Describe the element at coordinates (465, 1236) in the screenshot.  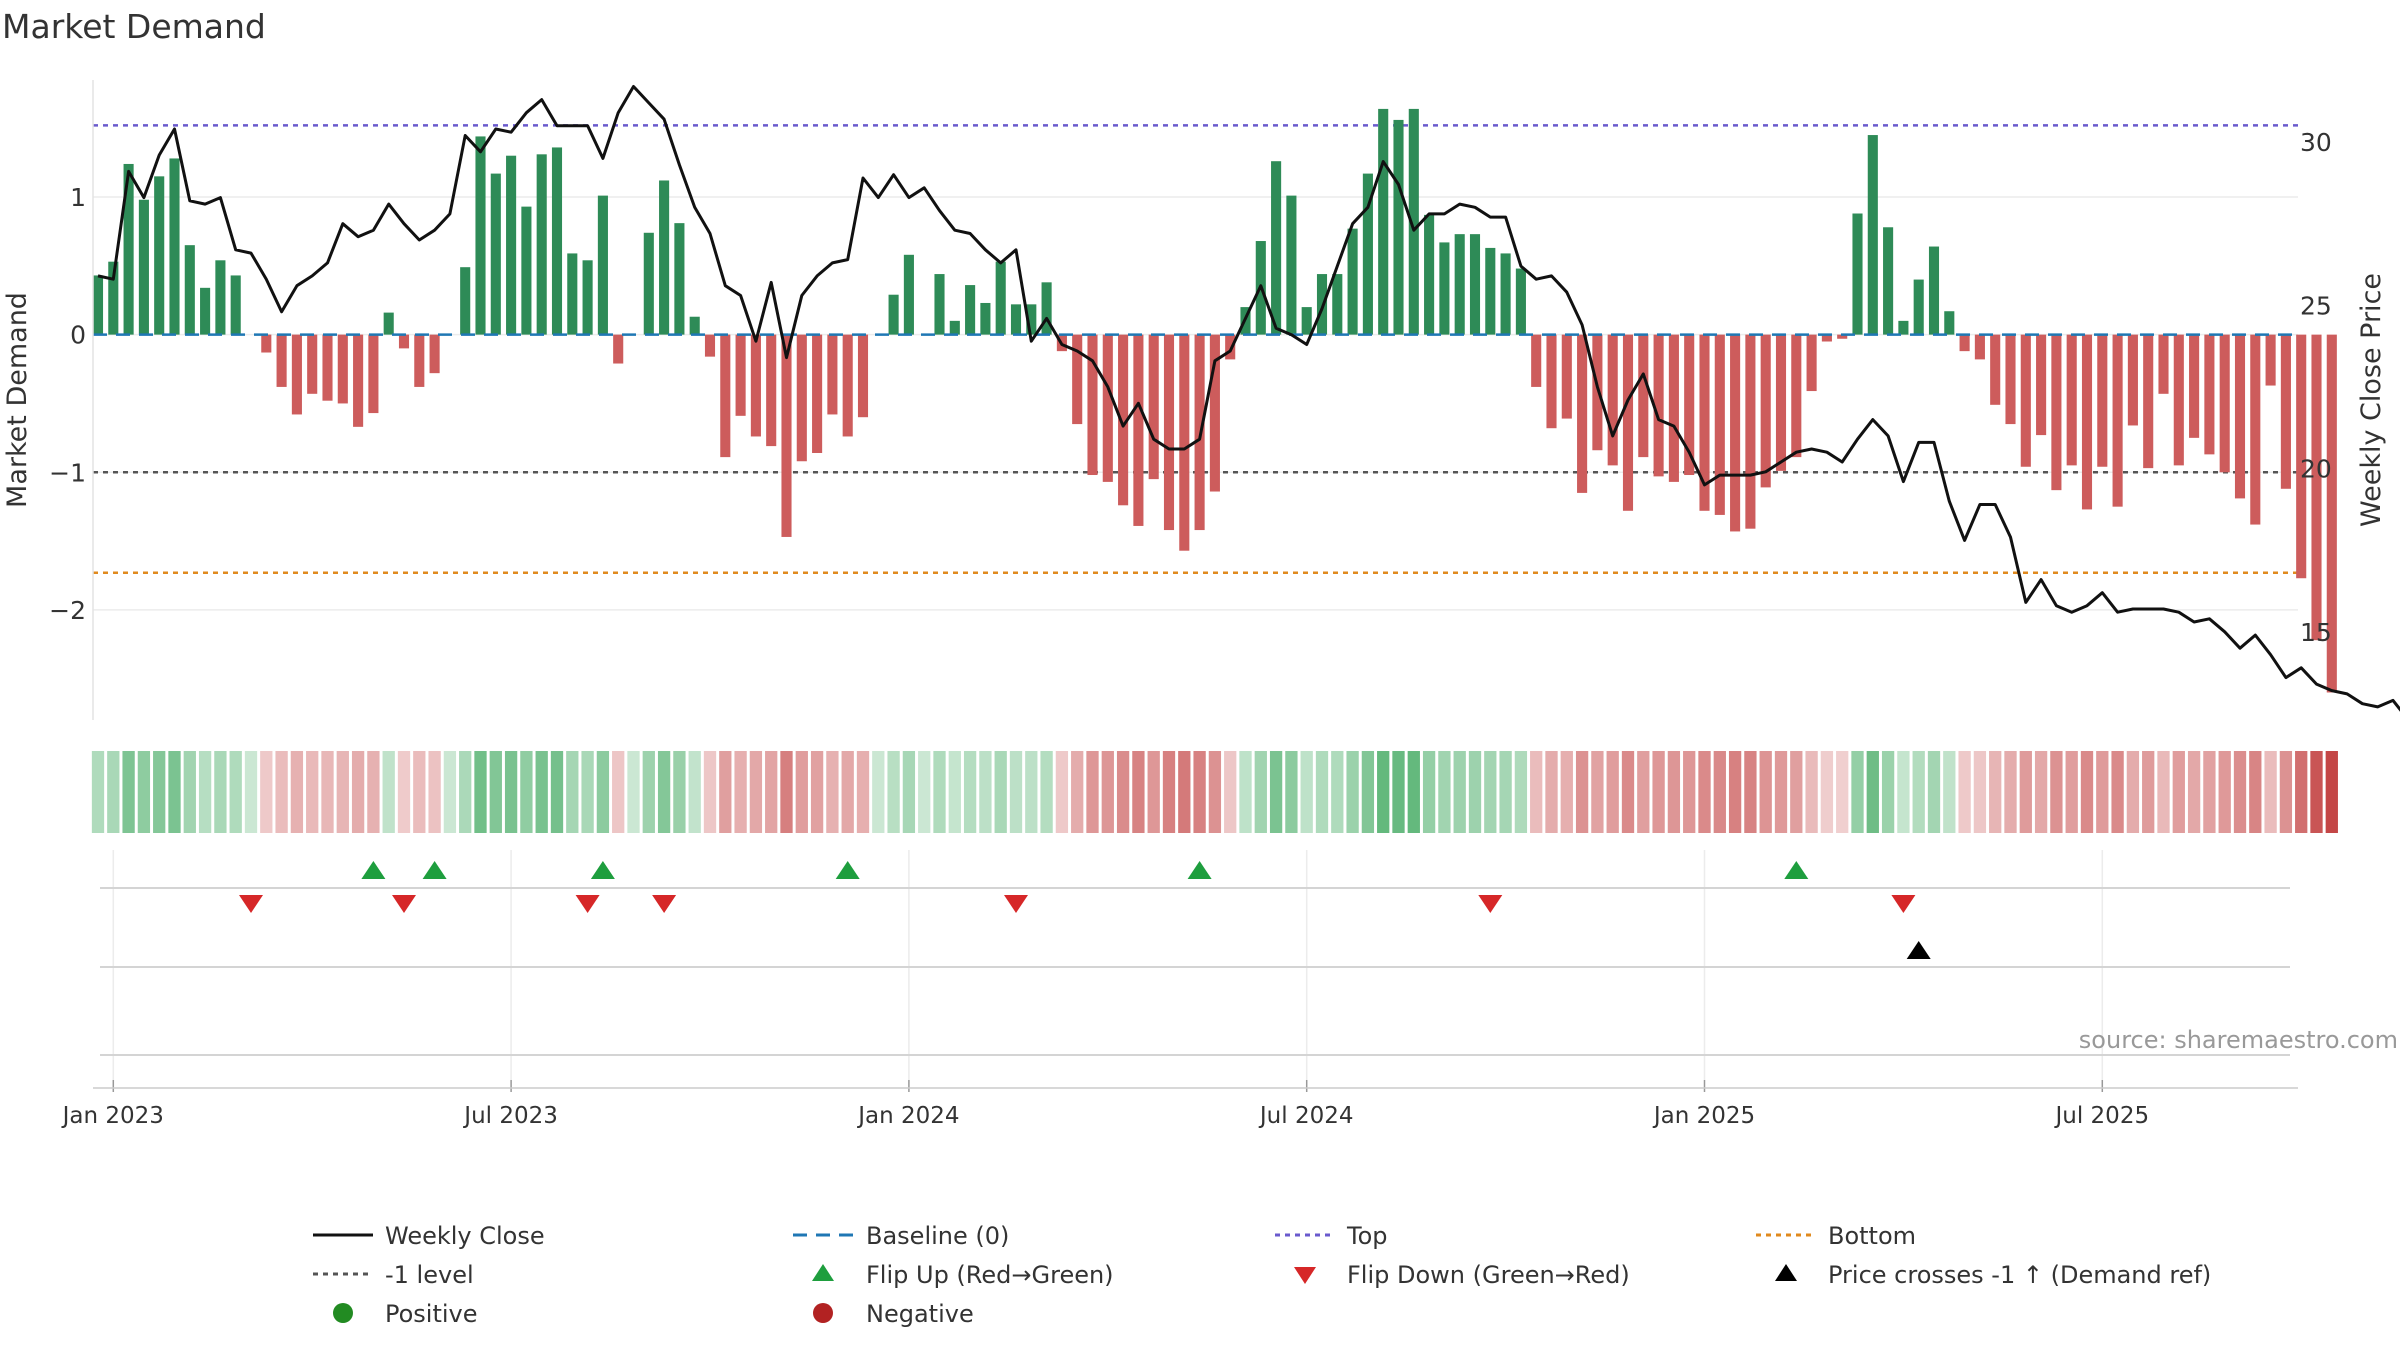
I see `legend-weekly-close-label: Weekly Close` at that location.